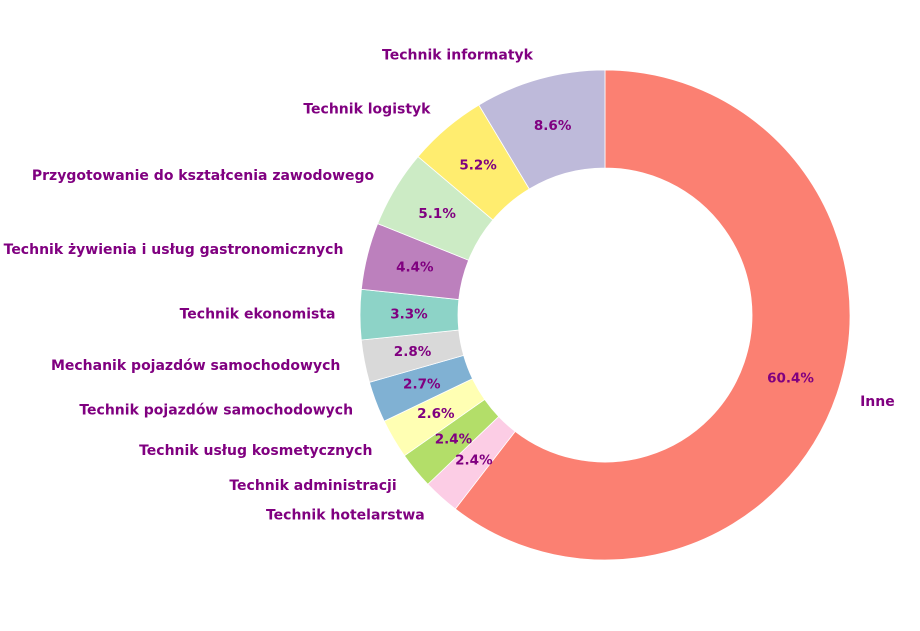  Describe the element at coordinates (255, 451) in the screenshot. I see `category-label-technik-uslug-kosmetycznych: Technik usług kosmetycznych` at that location.